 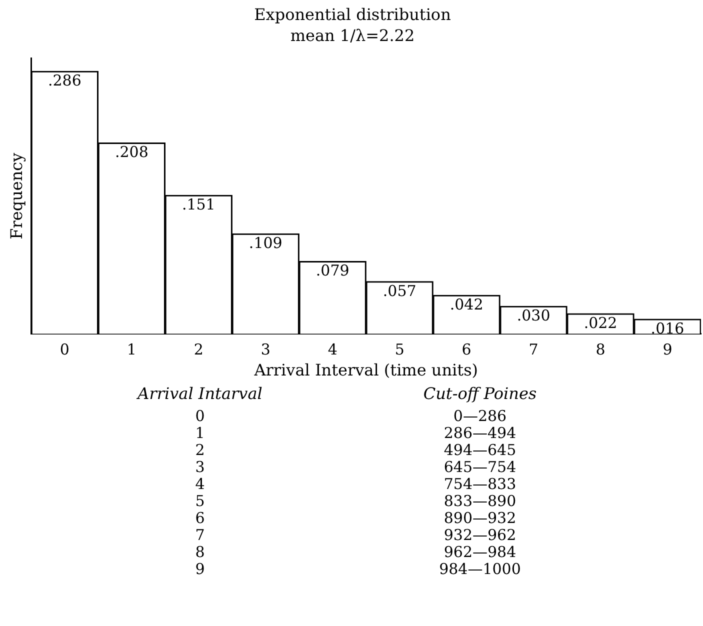 What do you see at coordinates (480, 484) in the screenshot?
I see `text: 754—833` at bounding box center [480, 484].